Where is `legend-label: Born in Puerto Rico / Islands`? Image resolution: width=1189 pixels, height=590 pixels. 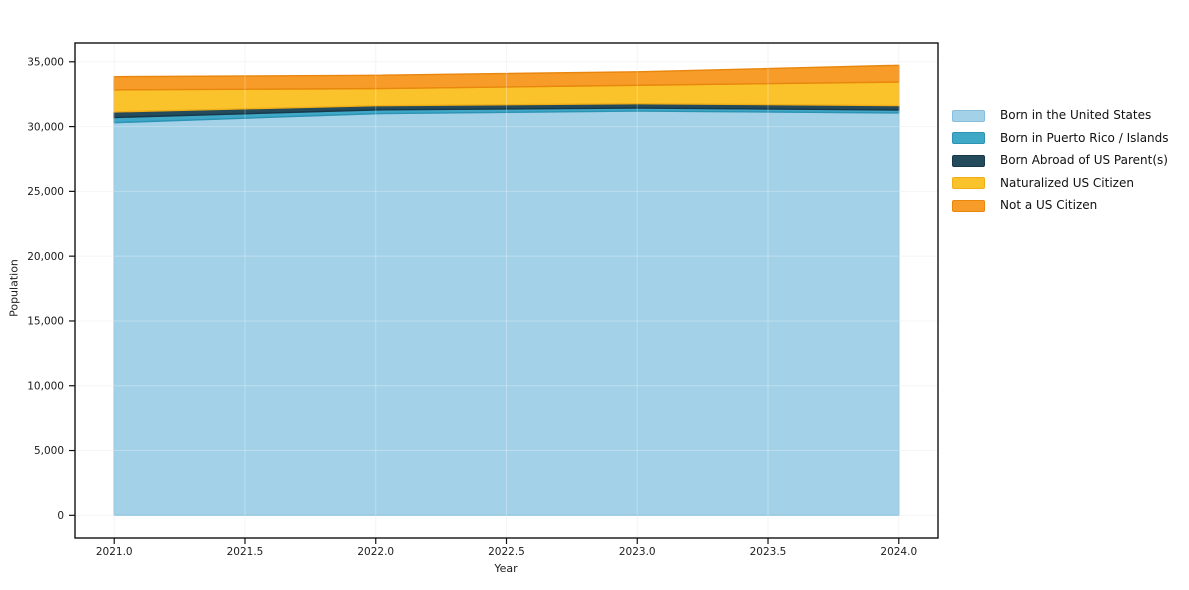 legend-label: Born in Puerto Rico / Islands is located at coordinates (1084, 137).